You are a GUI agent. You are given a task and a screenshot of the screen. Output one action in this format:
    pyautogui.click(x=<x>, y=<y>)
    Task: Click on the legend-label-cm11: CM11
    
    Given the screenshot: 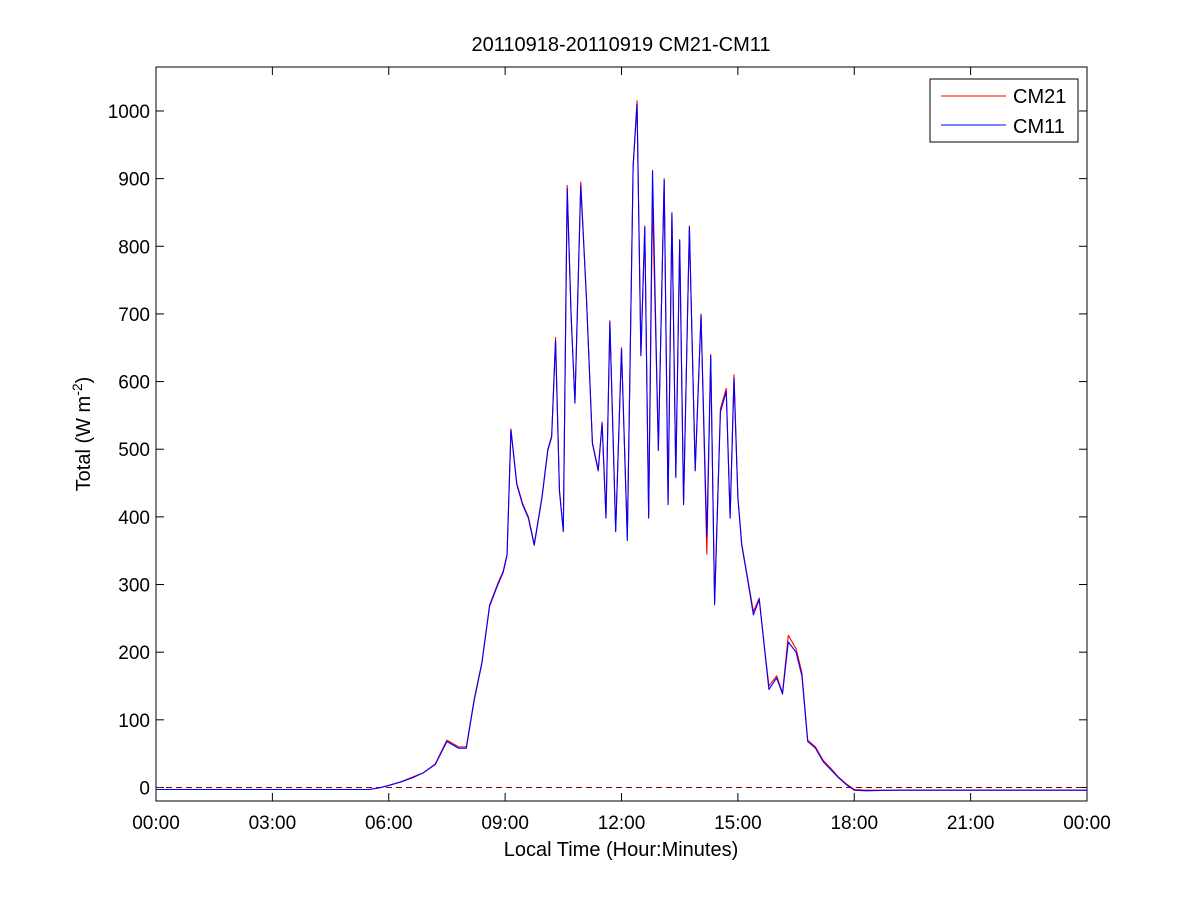 What is the action you would take?
    pyautogui.click(x=1039, y=127)
    